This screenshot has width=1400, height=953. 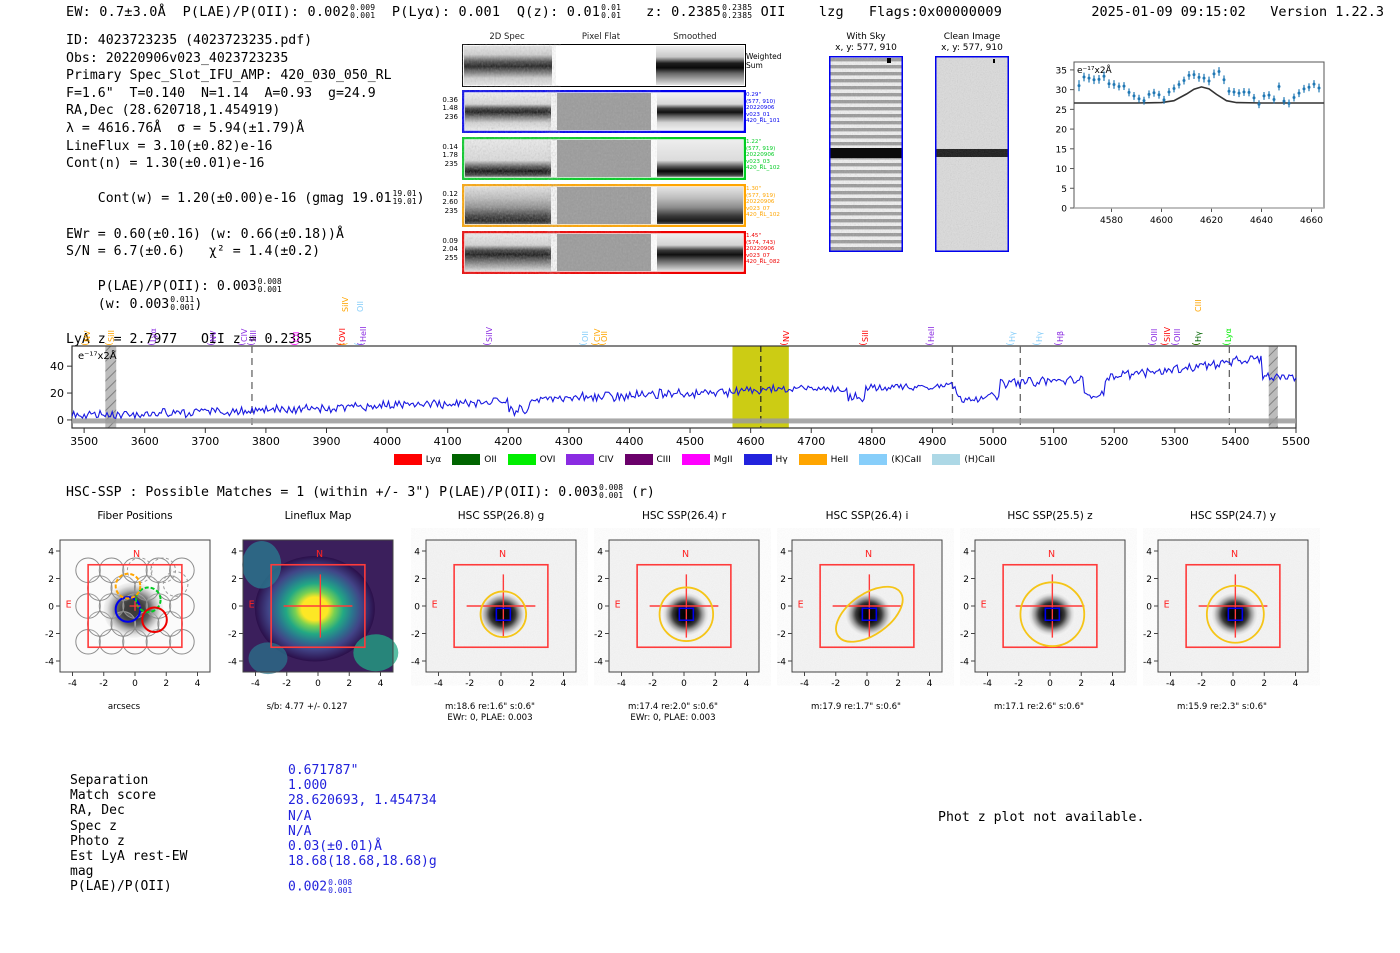 What do you see at coordinates (737, 11) in the screenshot?
I see `header-z-range: 0.2385 0.2385` at bounding box center [737, 11].